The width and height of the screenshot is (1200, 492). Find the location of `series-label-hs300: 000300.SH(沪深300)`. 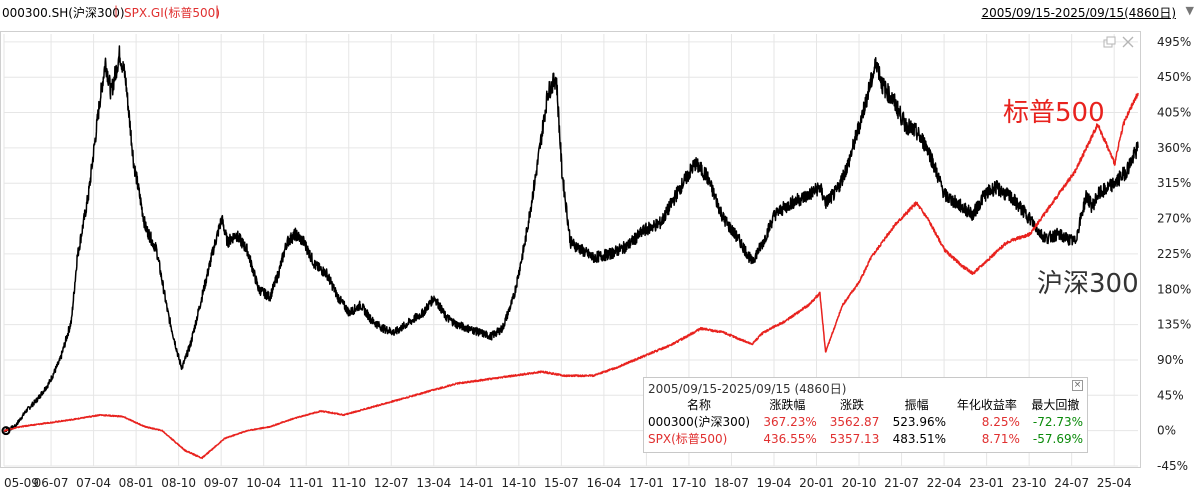

series-label-hs300: 000300.SH(沪深300) is located at coordinates (63, 13).